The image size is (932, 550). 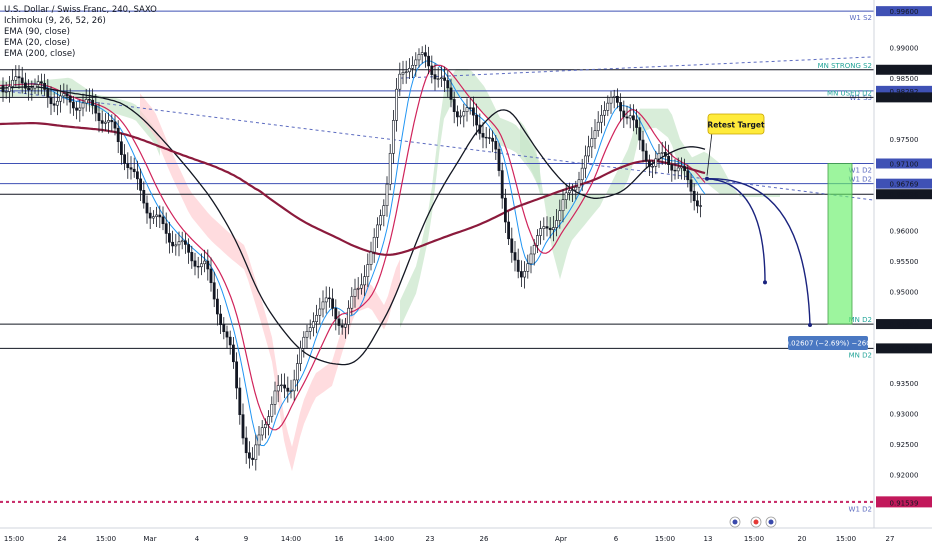 What do you see at coordinates (40, 54) in the screenshot?
I see `legend-ema200: EMA (200, close)` at bounding box center [40, 54].